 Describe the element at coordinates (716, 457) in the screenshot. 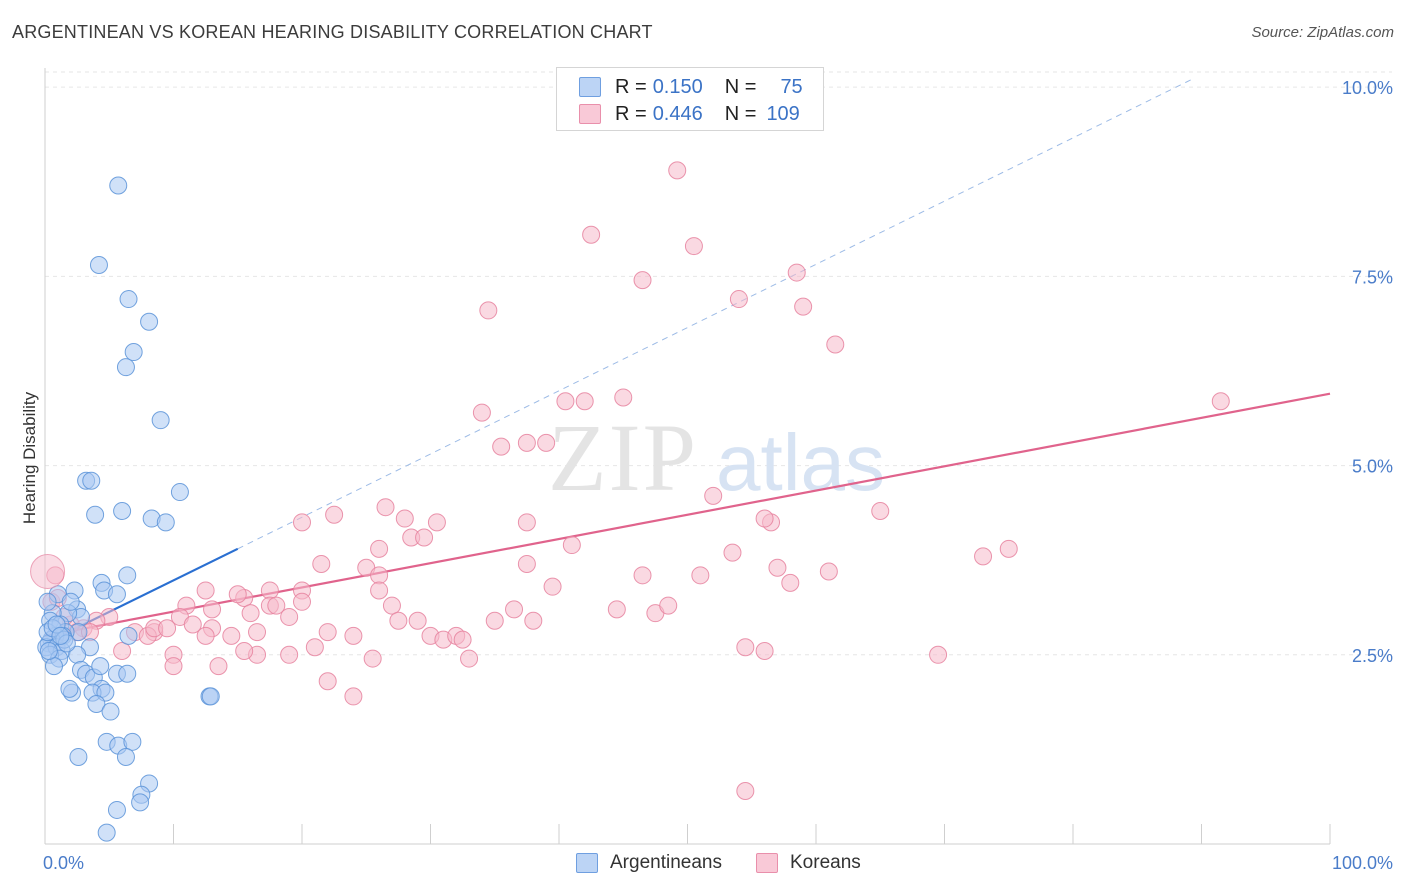

I see `watermark: ZIP atlas` at that location.